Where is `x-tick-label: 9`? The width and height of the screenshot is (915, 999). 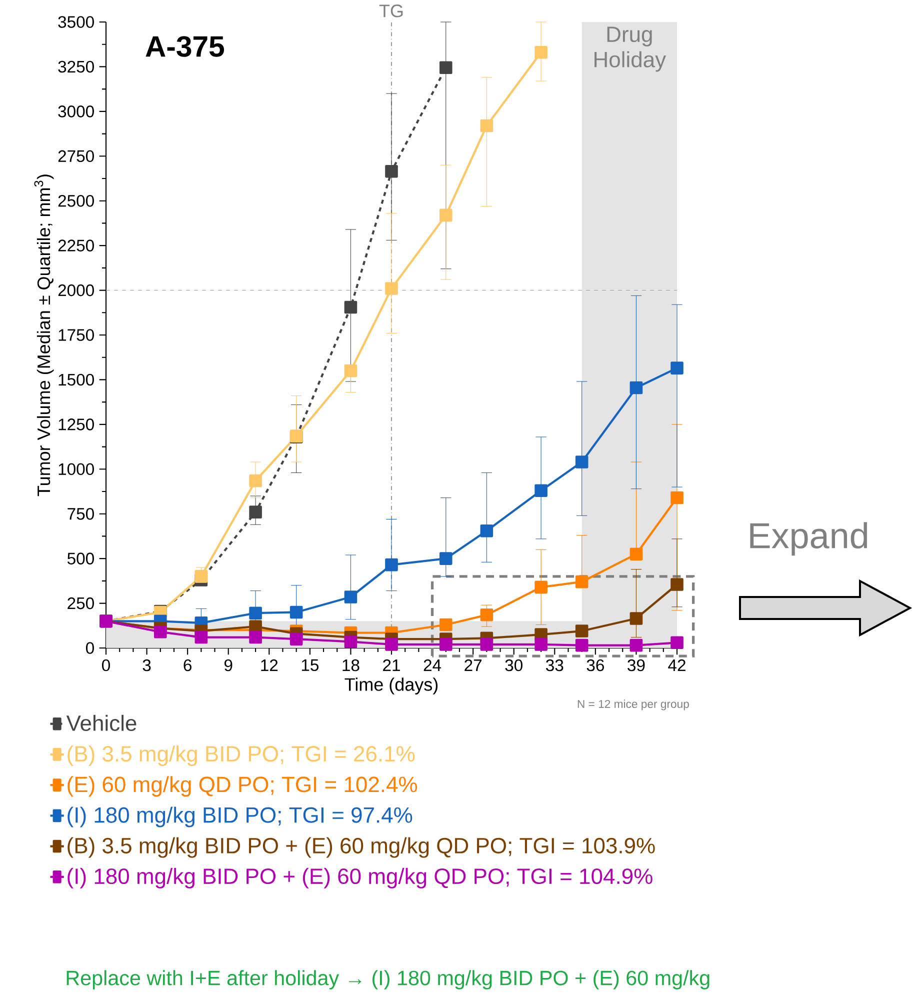 x-tick-label: 9 is located at coordinates (228, 665).